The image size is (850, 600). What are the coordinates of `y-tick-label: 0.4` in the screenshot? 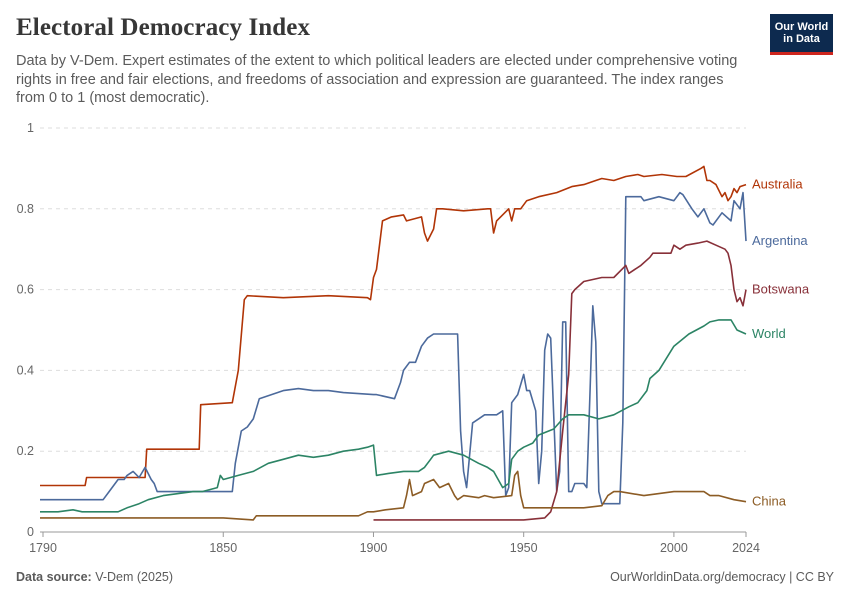 It's located at (25, 370).